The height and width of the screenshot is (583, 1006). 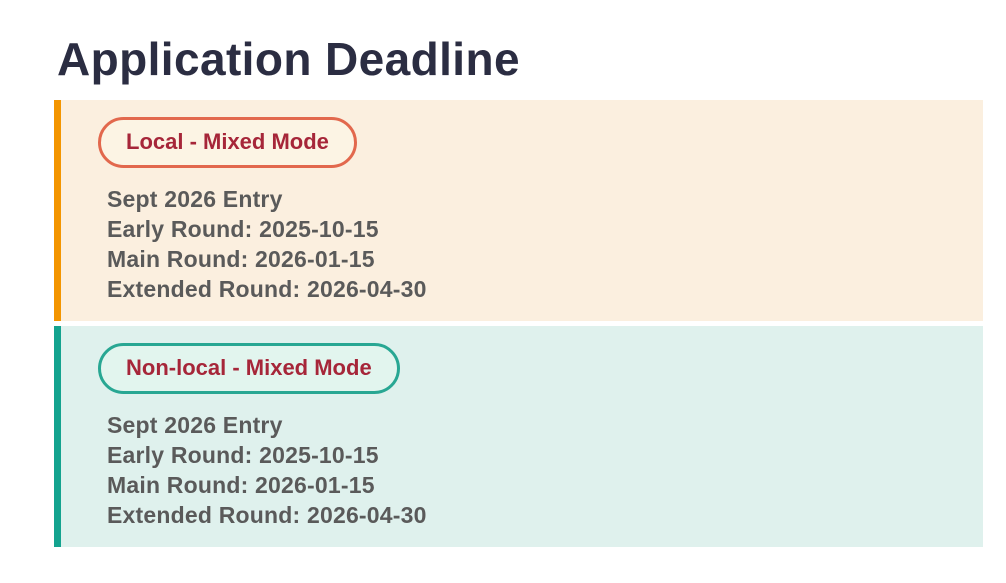 What do you see at coordinates (288, 59) in the screenshot?
I see `page-title: Application Deadline` at bounding box center [288, 59].